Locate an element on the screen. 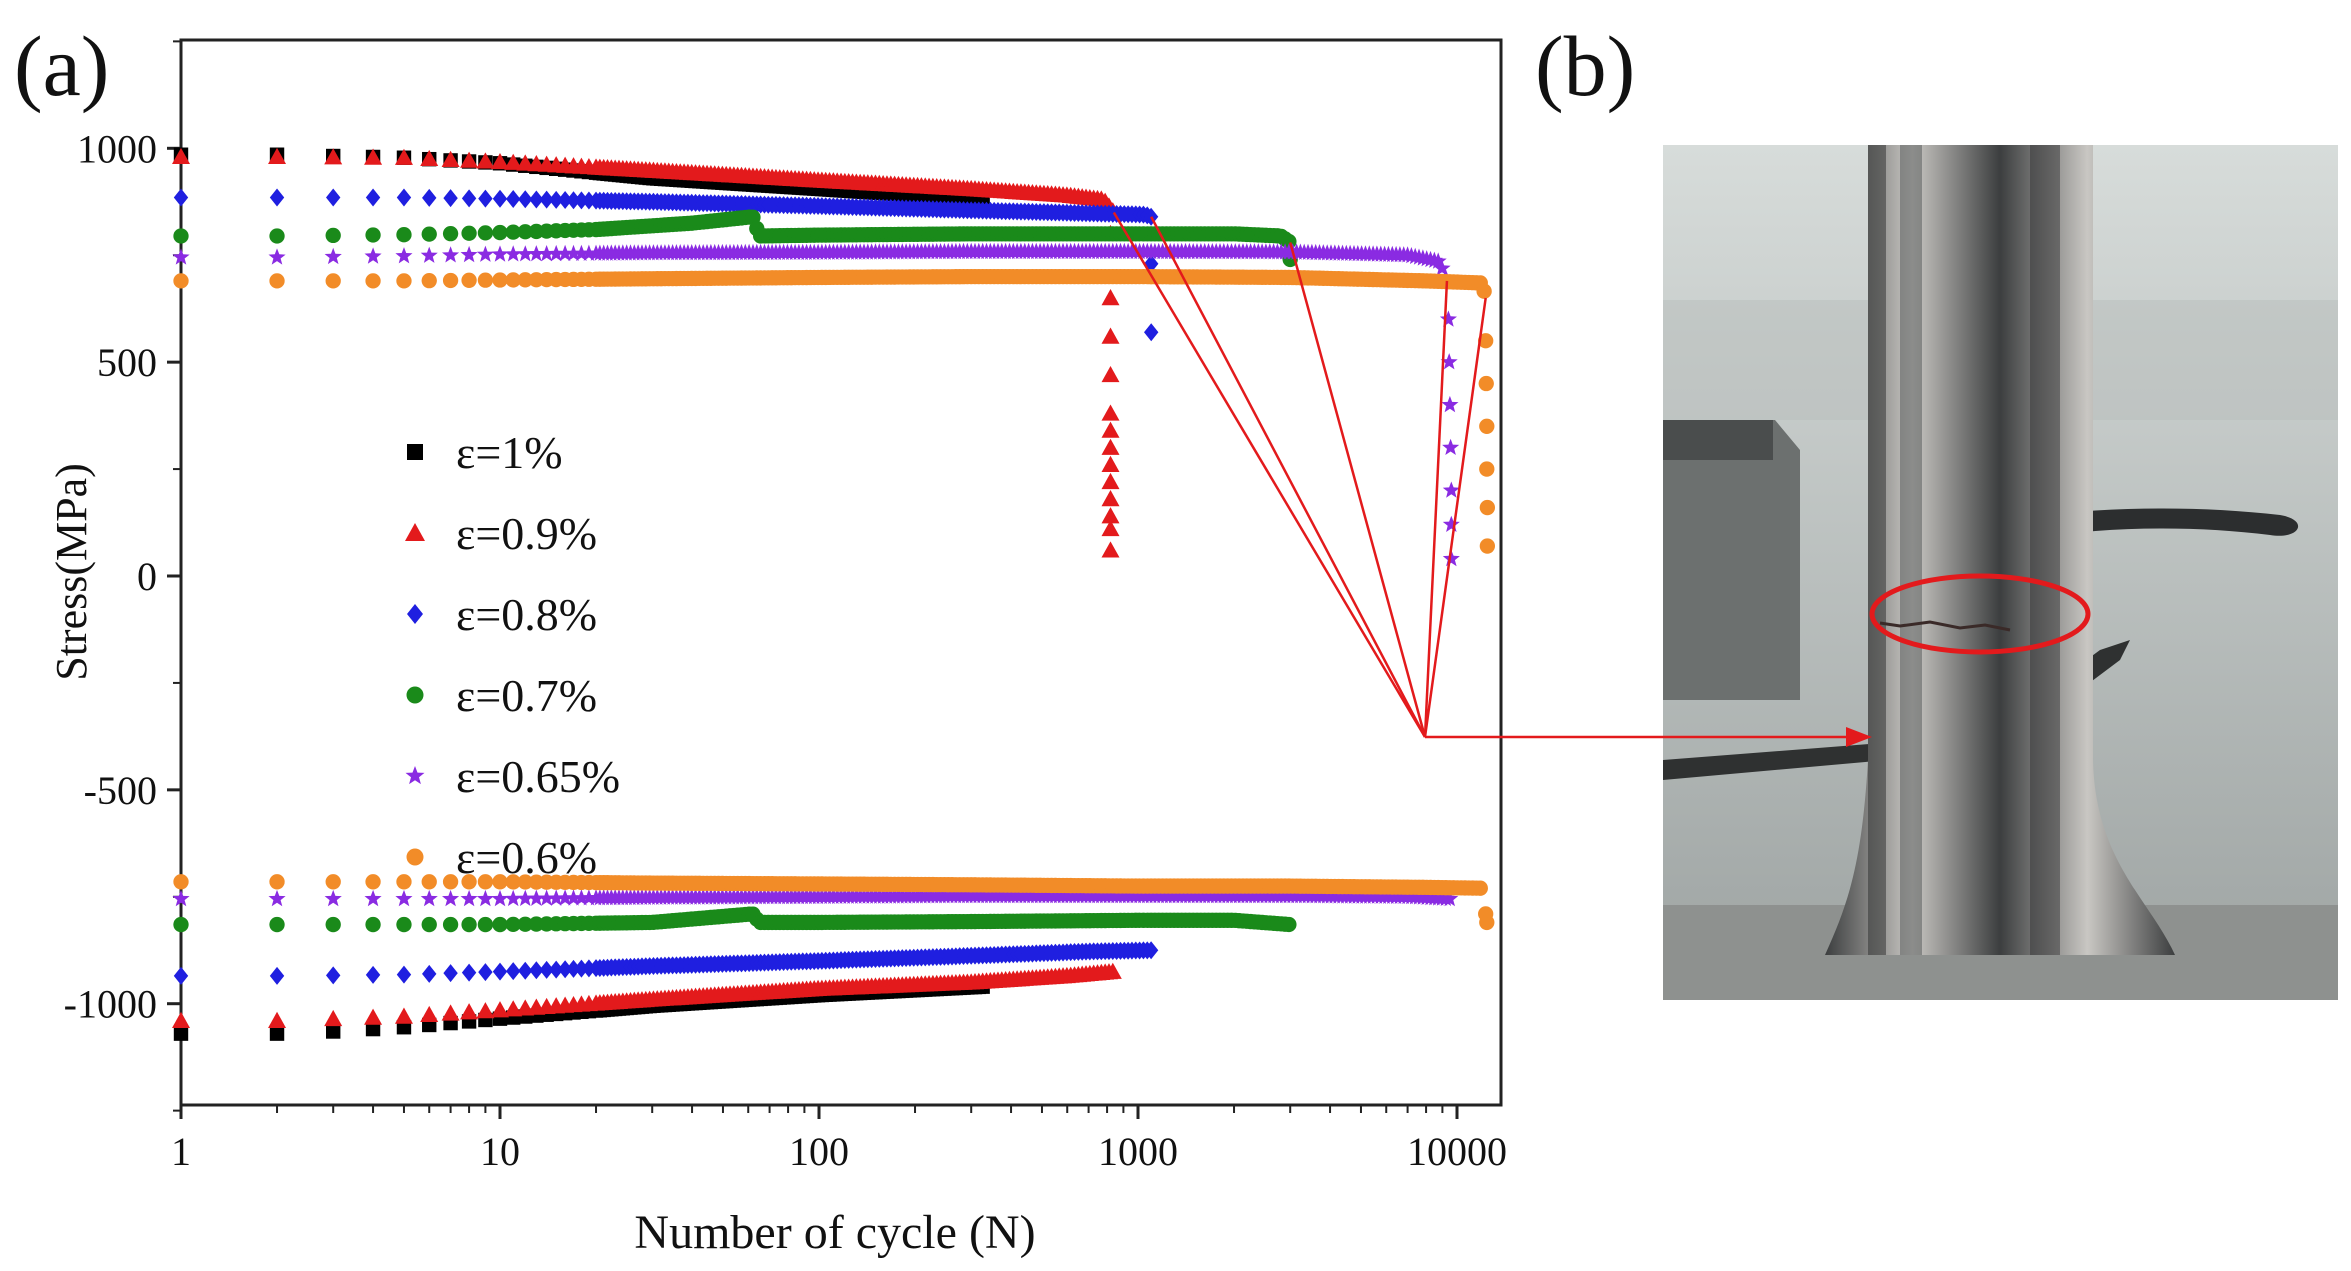 The height and width of the screenshot is (1271, 2351). x-axis: 1 10 100 1000 10000 is located at coordinates (839, 1139).